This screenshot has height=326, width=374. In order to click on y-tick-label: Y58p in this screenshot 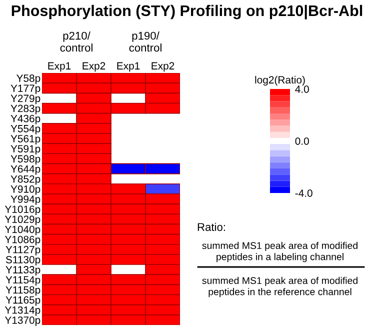, I will do `click(28, 79)`.